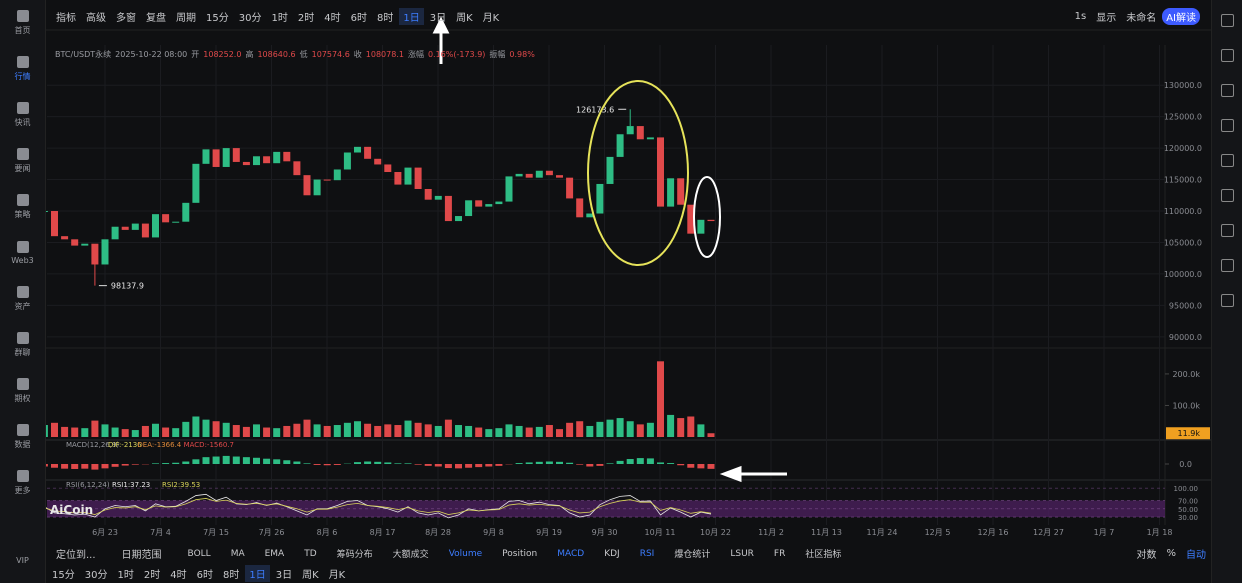 The height and width of the screenshot is (583, 1242). I want to click on indicator-button: Position, so click(520, 553).